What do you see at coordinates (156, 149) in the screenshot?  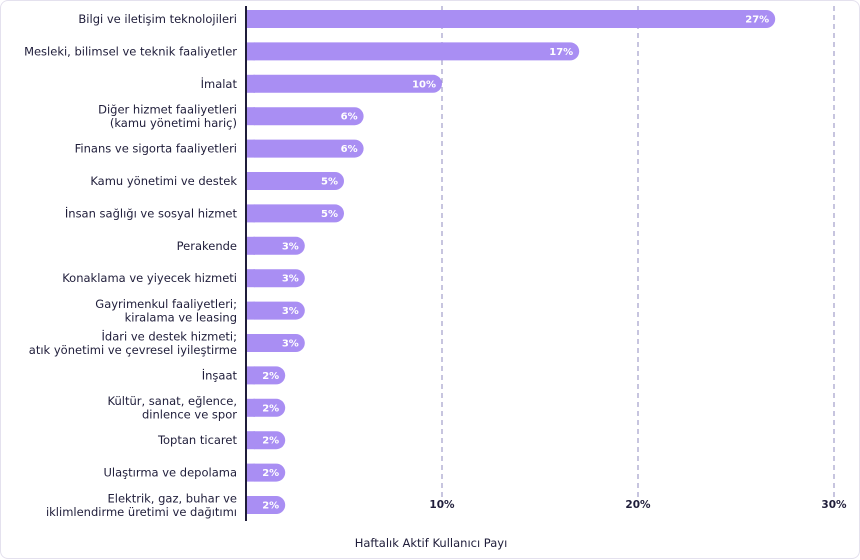 I see `category-label: Finans ve sigorta faaliyetleri` at bounding box center [156, 149].